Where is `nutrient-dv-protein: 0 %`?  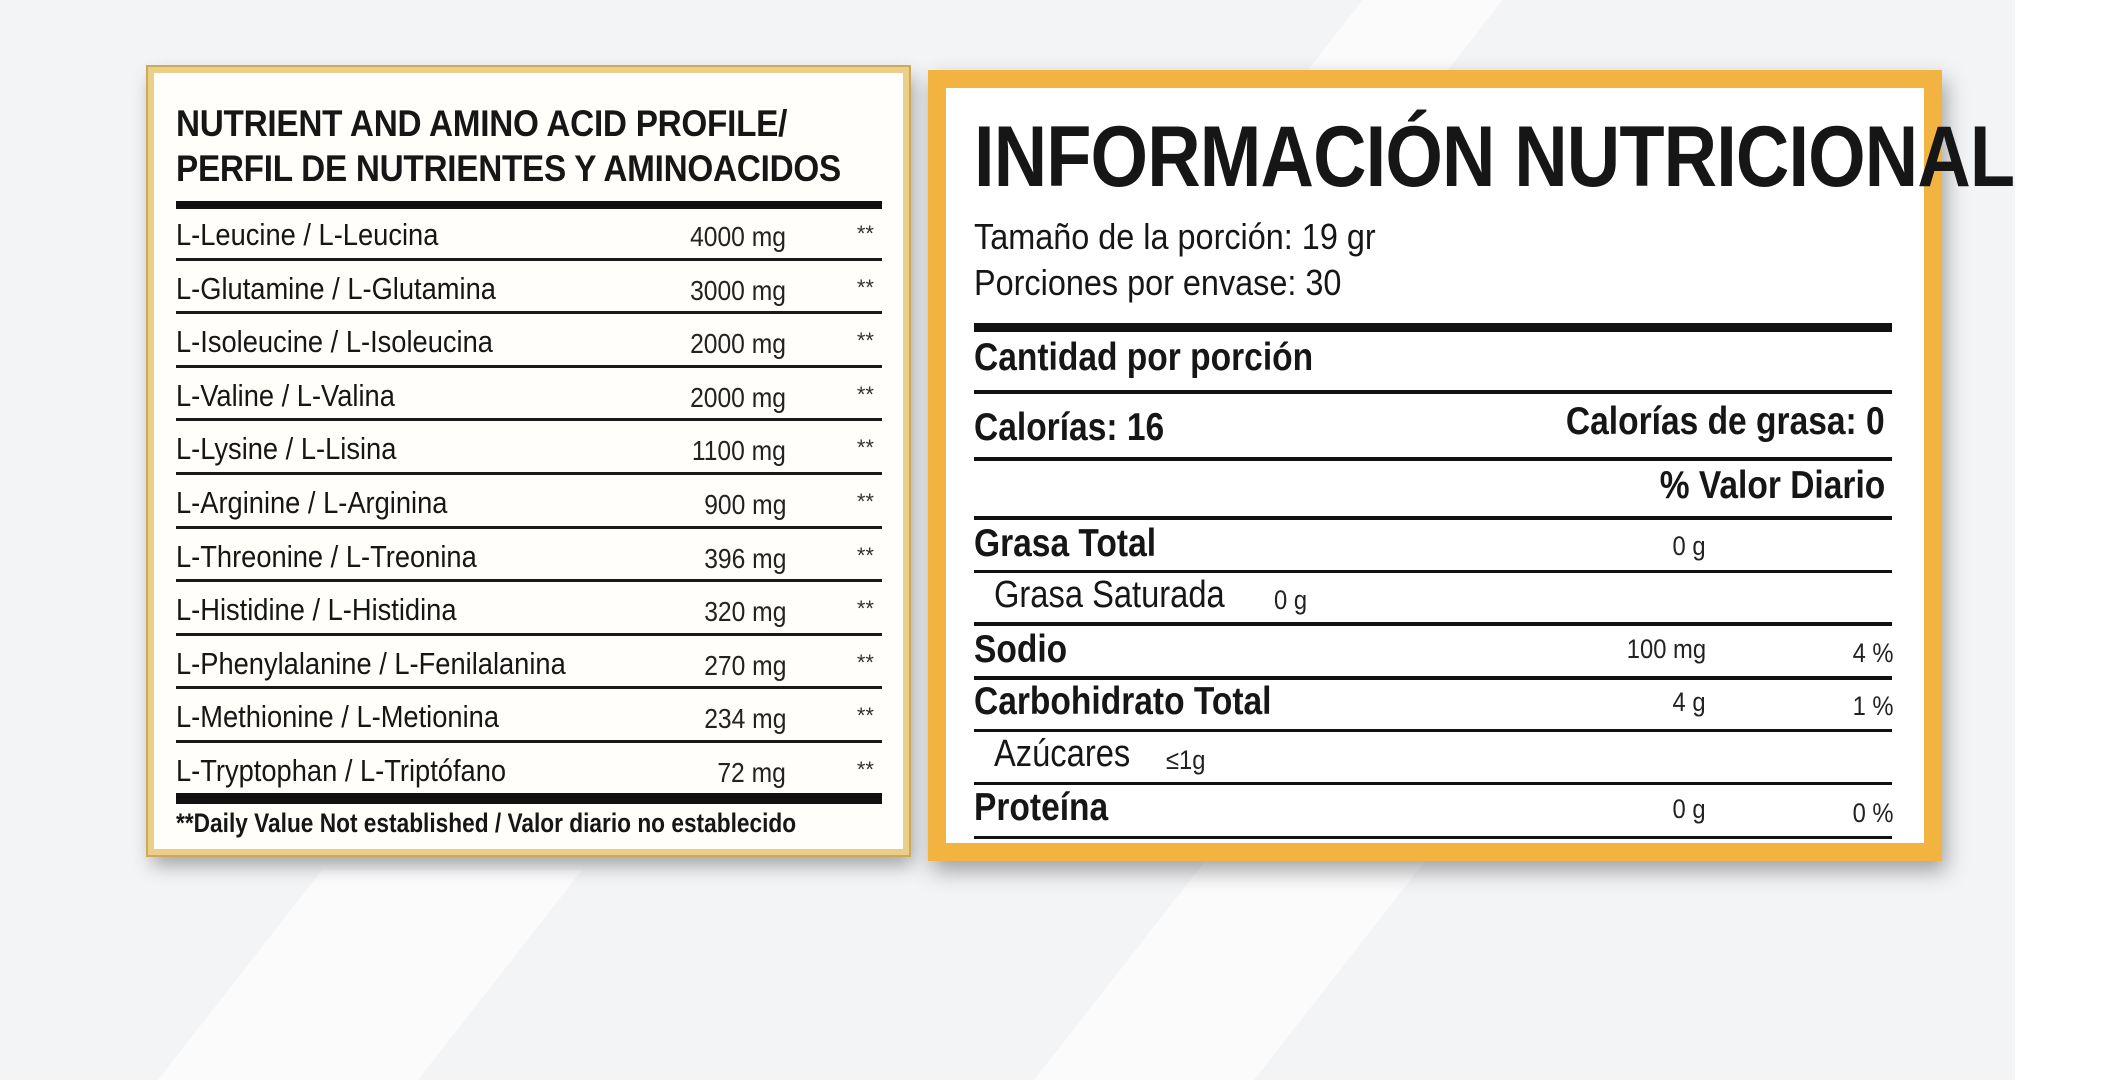 nutrient-dv-protein: 0 % is located at coordinates (1873, 813).